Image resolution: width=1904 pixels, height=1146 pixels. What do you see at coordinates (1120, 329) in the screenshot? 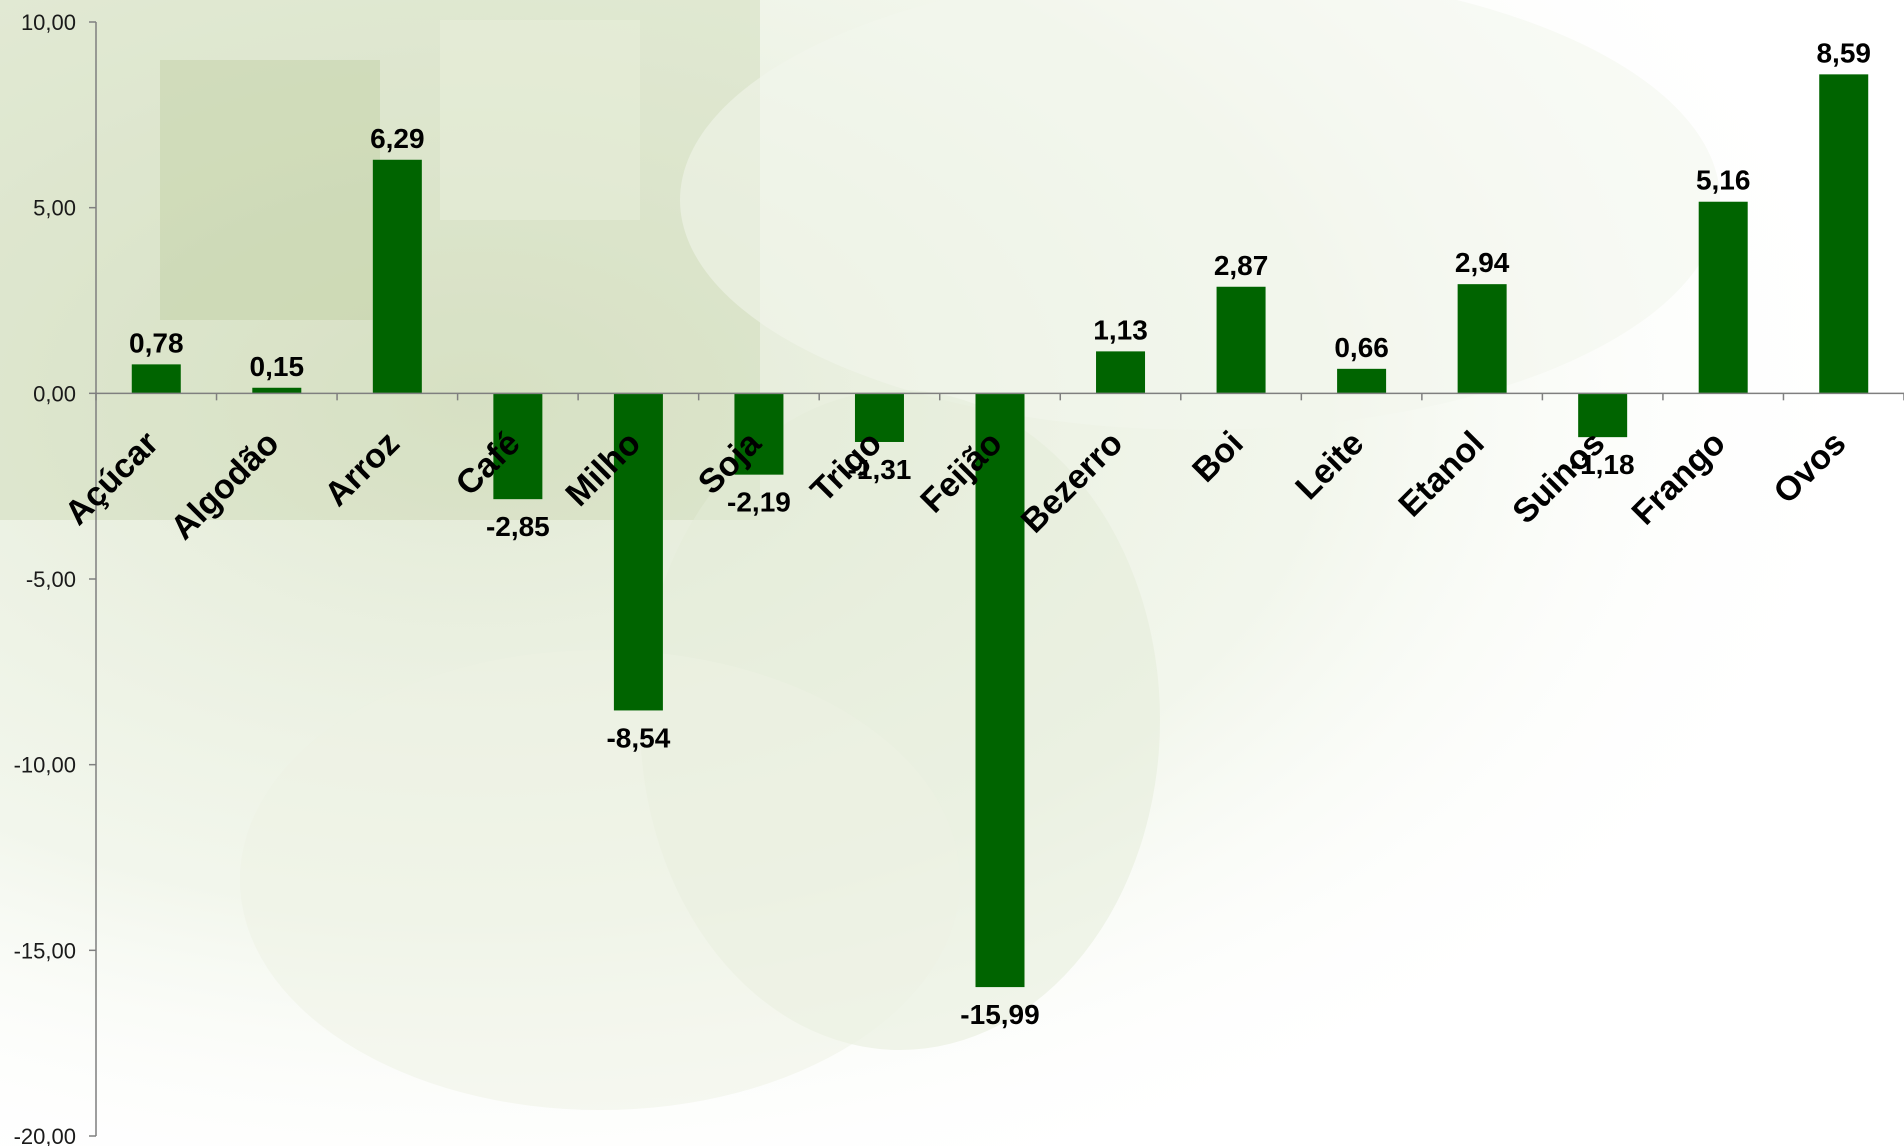
I see `data-label: 1,13` at bounding box center [1120, 329].